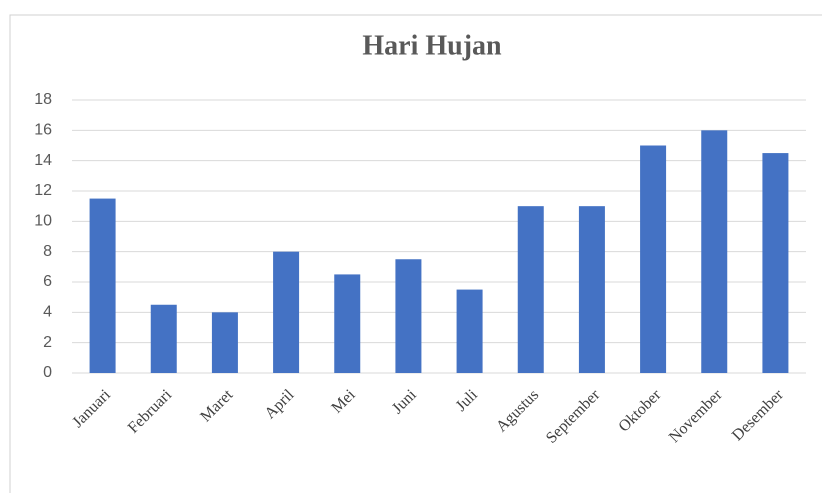 The height and width of the screenshot is (493, 822). Describe the element at coordinates (43, 99) in the screenshot. I see `y-tick-label: 18` at that location.